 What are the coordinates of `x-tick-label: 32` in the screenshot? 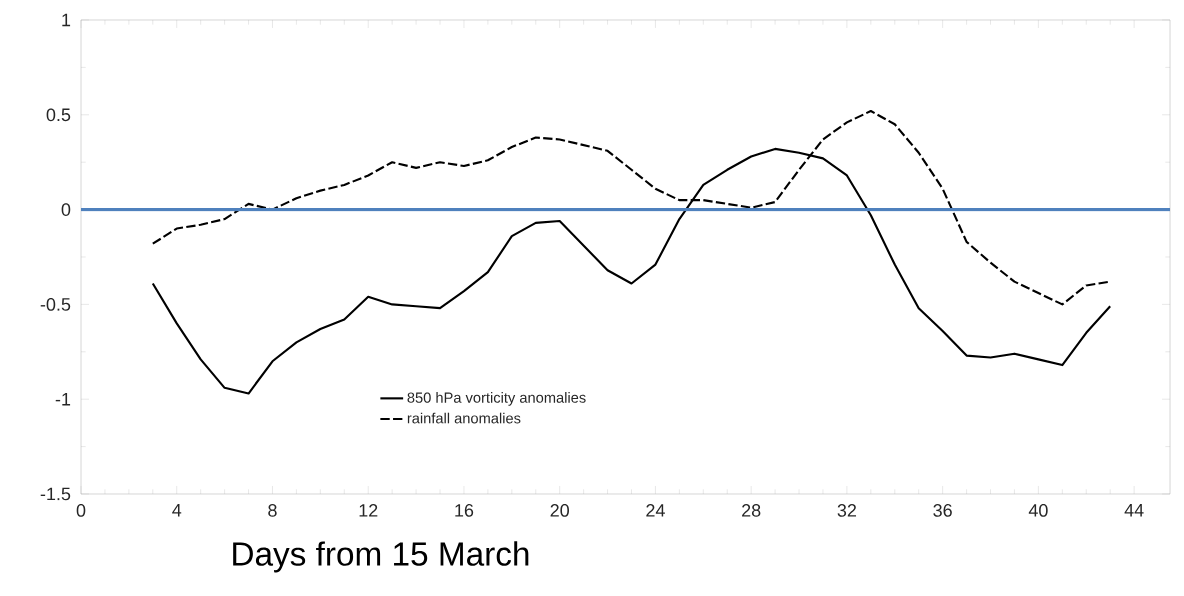 It's located at (847, 510).